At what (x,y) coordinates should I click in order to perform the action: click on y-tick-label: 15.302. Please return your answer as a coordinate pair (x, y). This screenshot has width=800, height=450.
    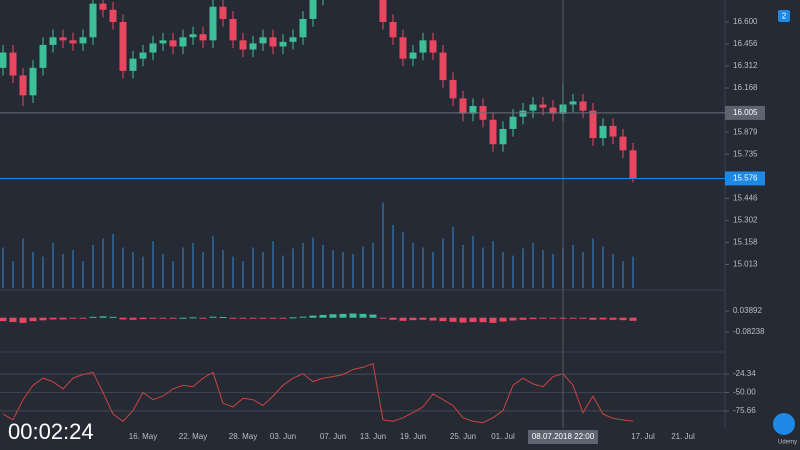
    Looking at the image, I should click on (745, 219).